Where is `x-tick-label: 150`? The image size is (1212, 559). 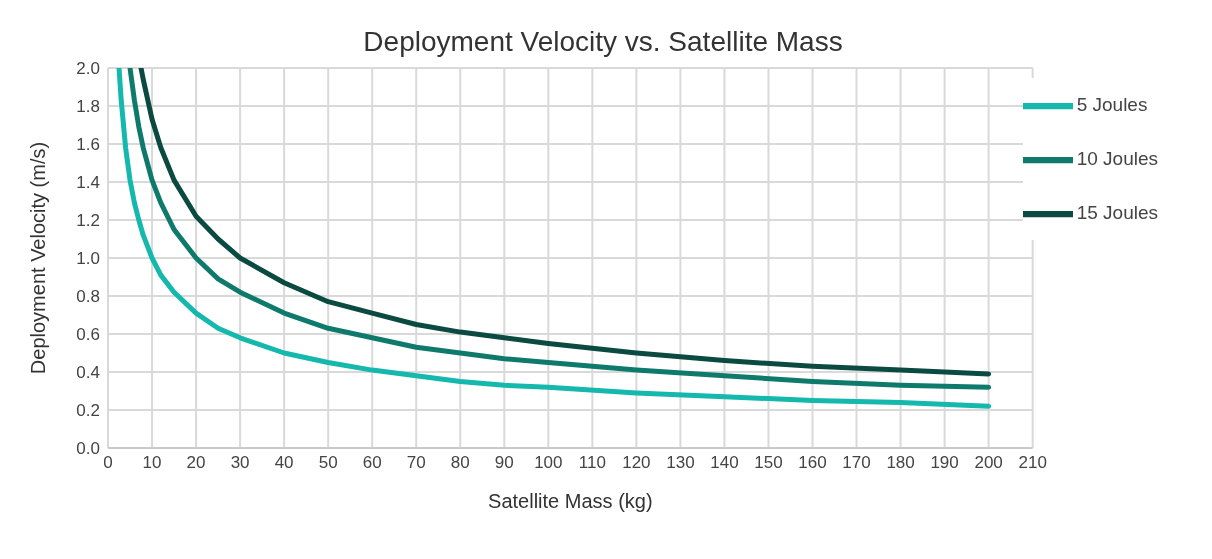 x-tick-label: 150 is located at coordinates (768, 463).